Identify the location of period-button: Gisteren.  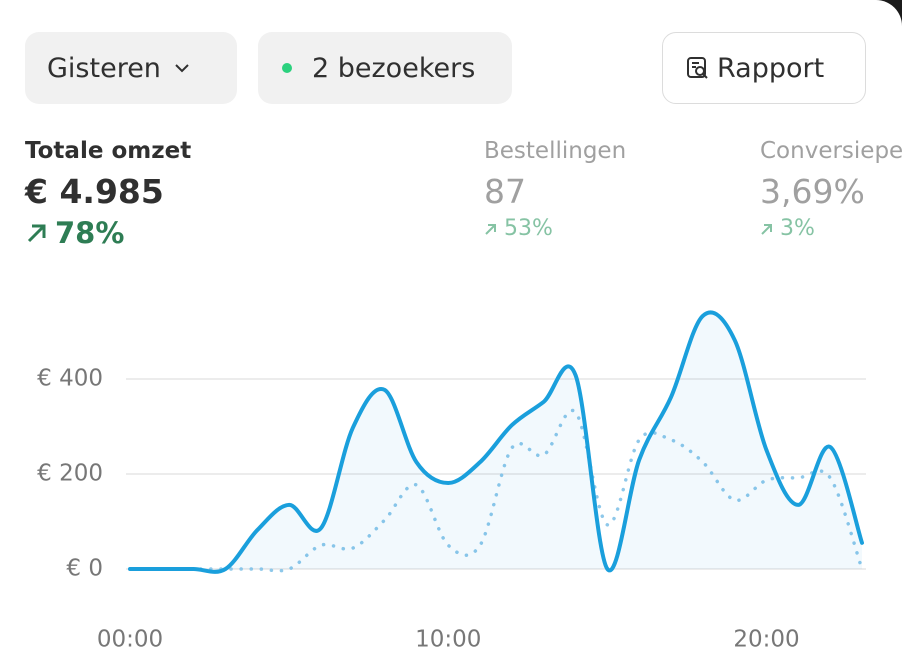
(131, 68).